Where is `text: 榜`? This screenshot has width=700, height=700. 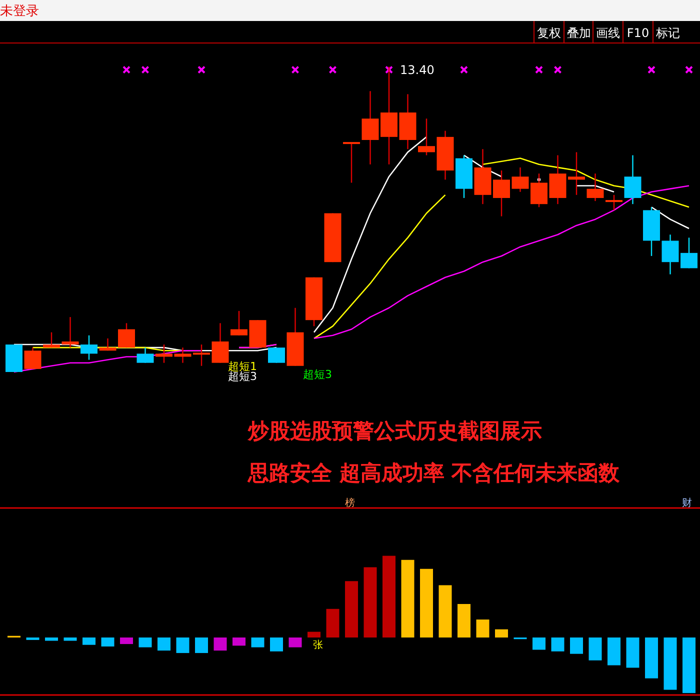 text: 榜 is located at coordinates (350, 503).